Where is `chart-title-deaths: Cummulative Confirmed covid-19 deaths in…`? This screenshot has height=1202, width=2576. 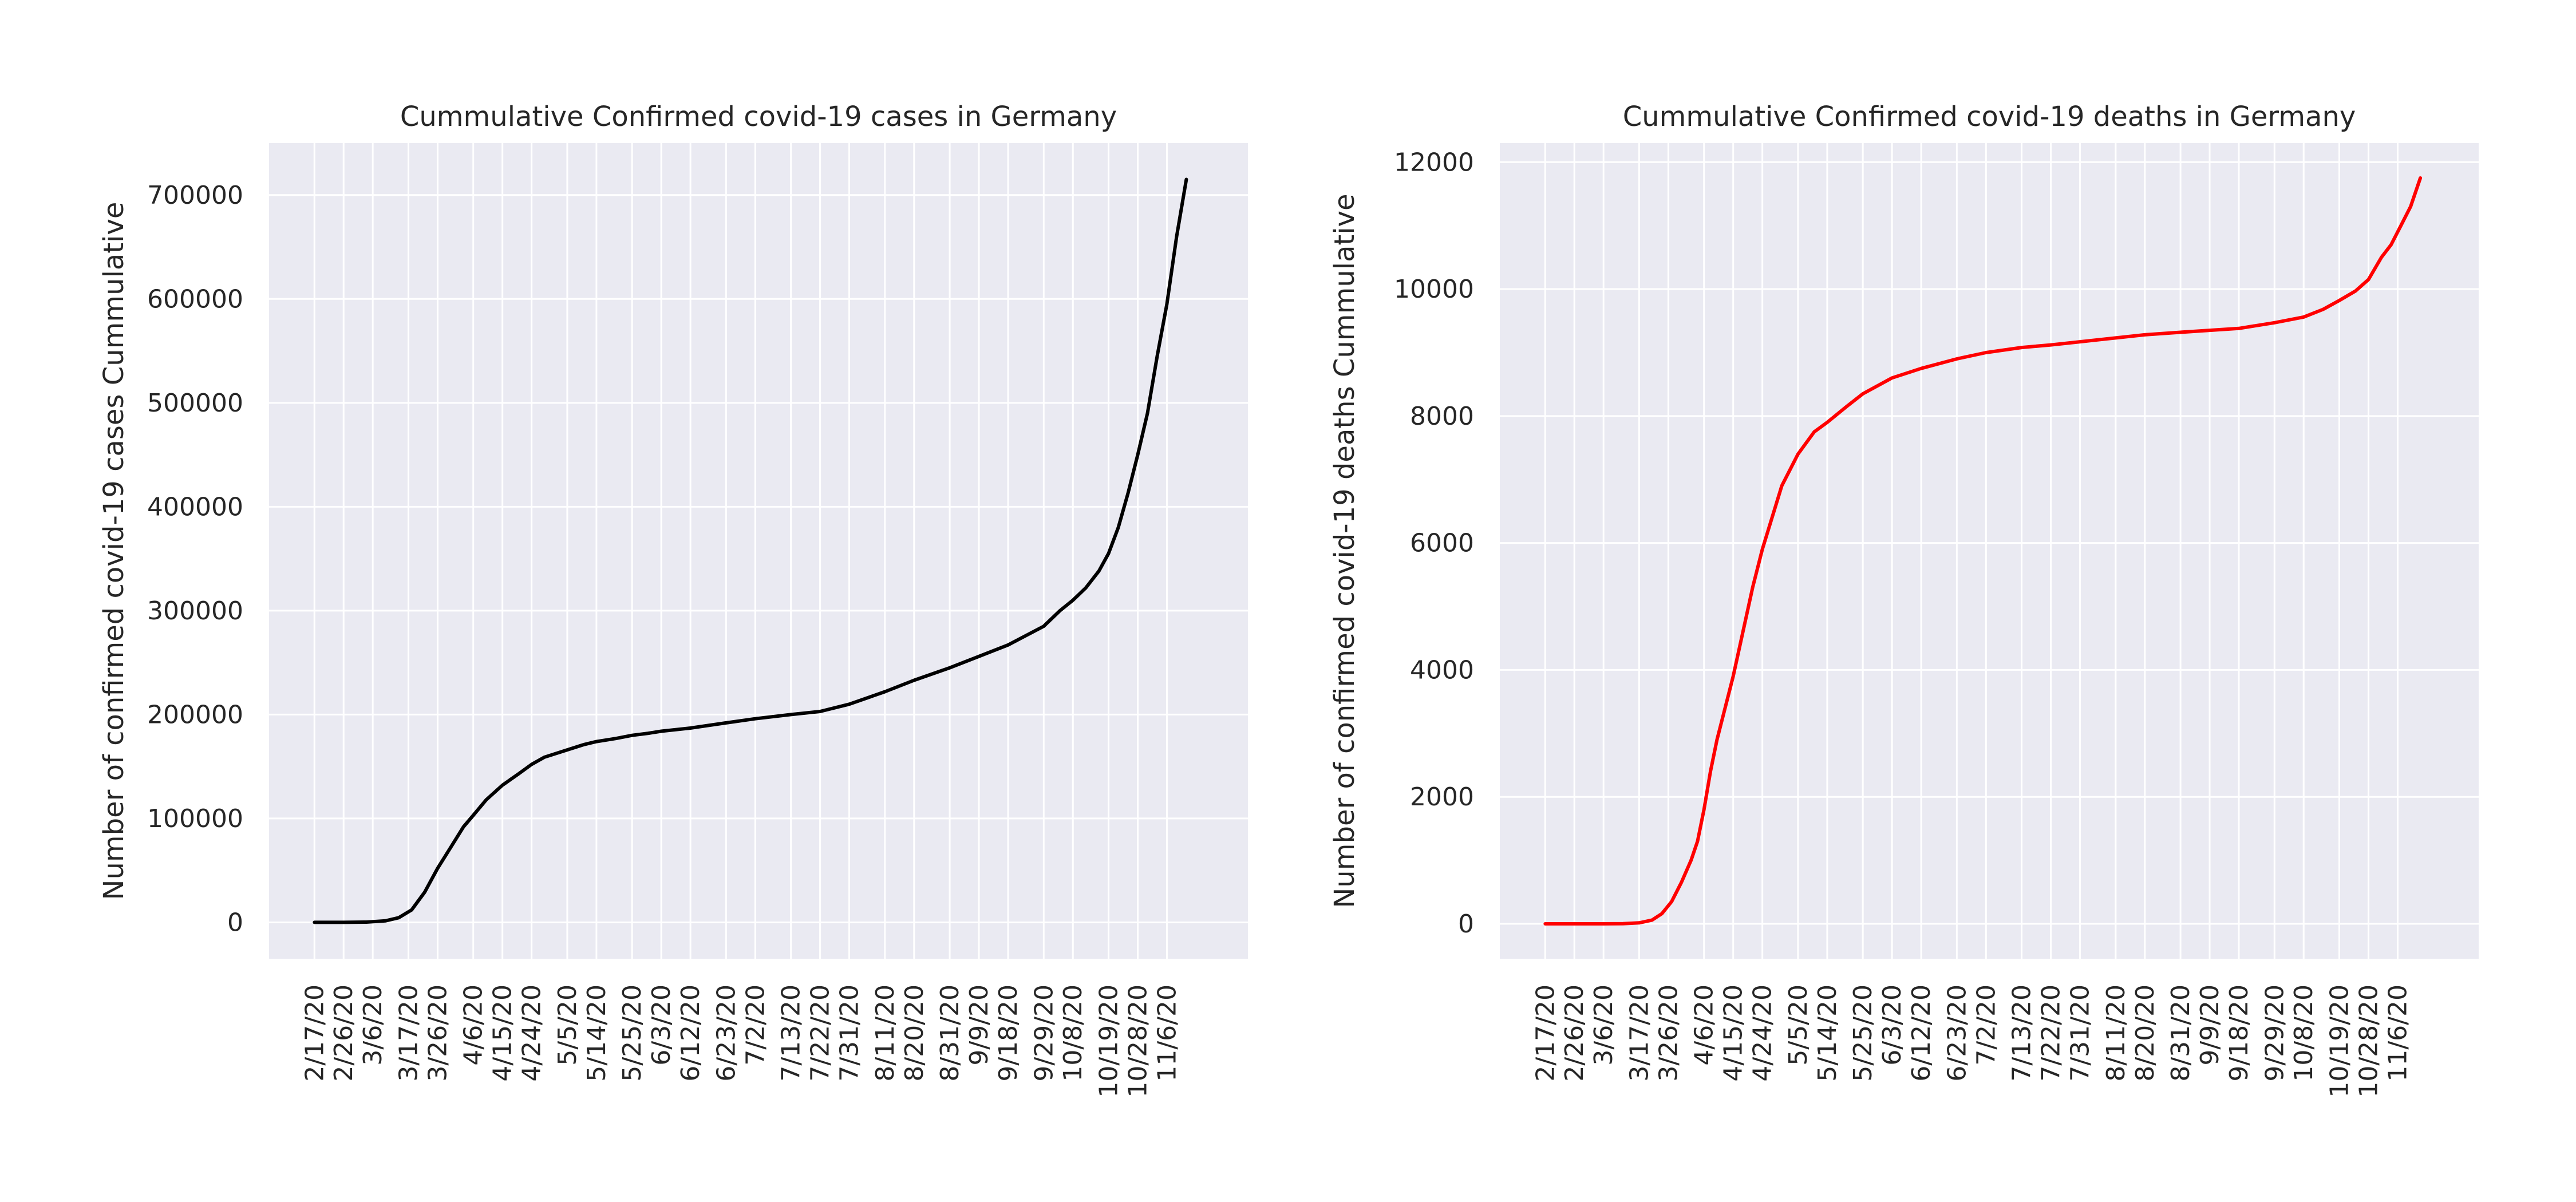
chart-title-deaths: Cummulative Confirmed covid-19 deaths in… is located at coordinates (1989, 117).